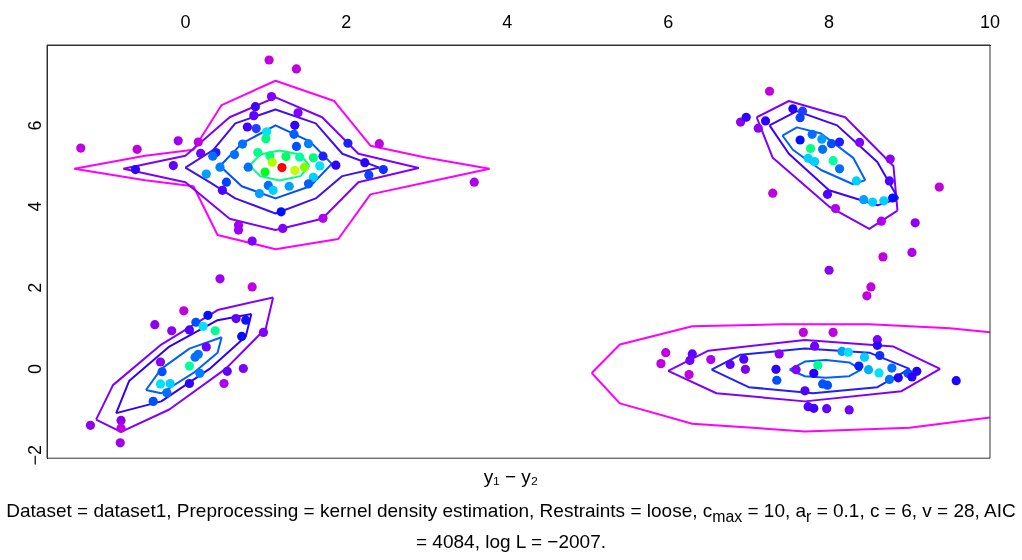  I want to click on x-tick-label: 8, so click(829, 22).